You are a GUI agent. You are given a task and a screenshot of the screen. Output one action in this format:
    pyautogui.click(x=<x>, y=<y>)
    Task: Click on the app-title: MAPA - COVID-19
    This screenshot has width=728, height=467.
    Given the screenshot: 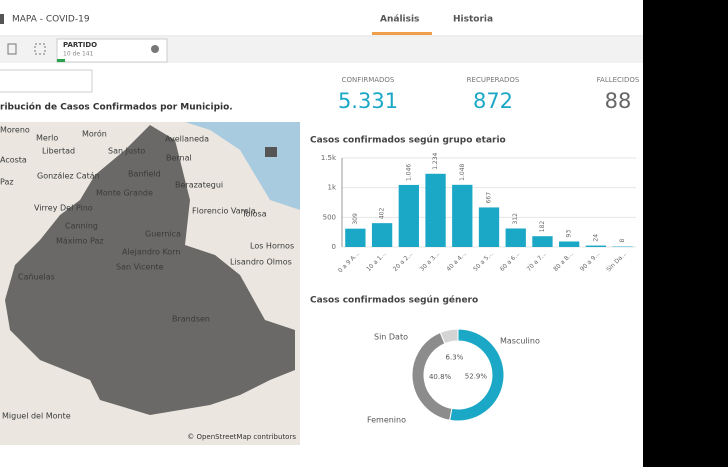 What is the action you would take?
    pyautogui.click(x=51, y=20)
    